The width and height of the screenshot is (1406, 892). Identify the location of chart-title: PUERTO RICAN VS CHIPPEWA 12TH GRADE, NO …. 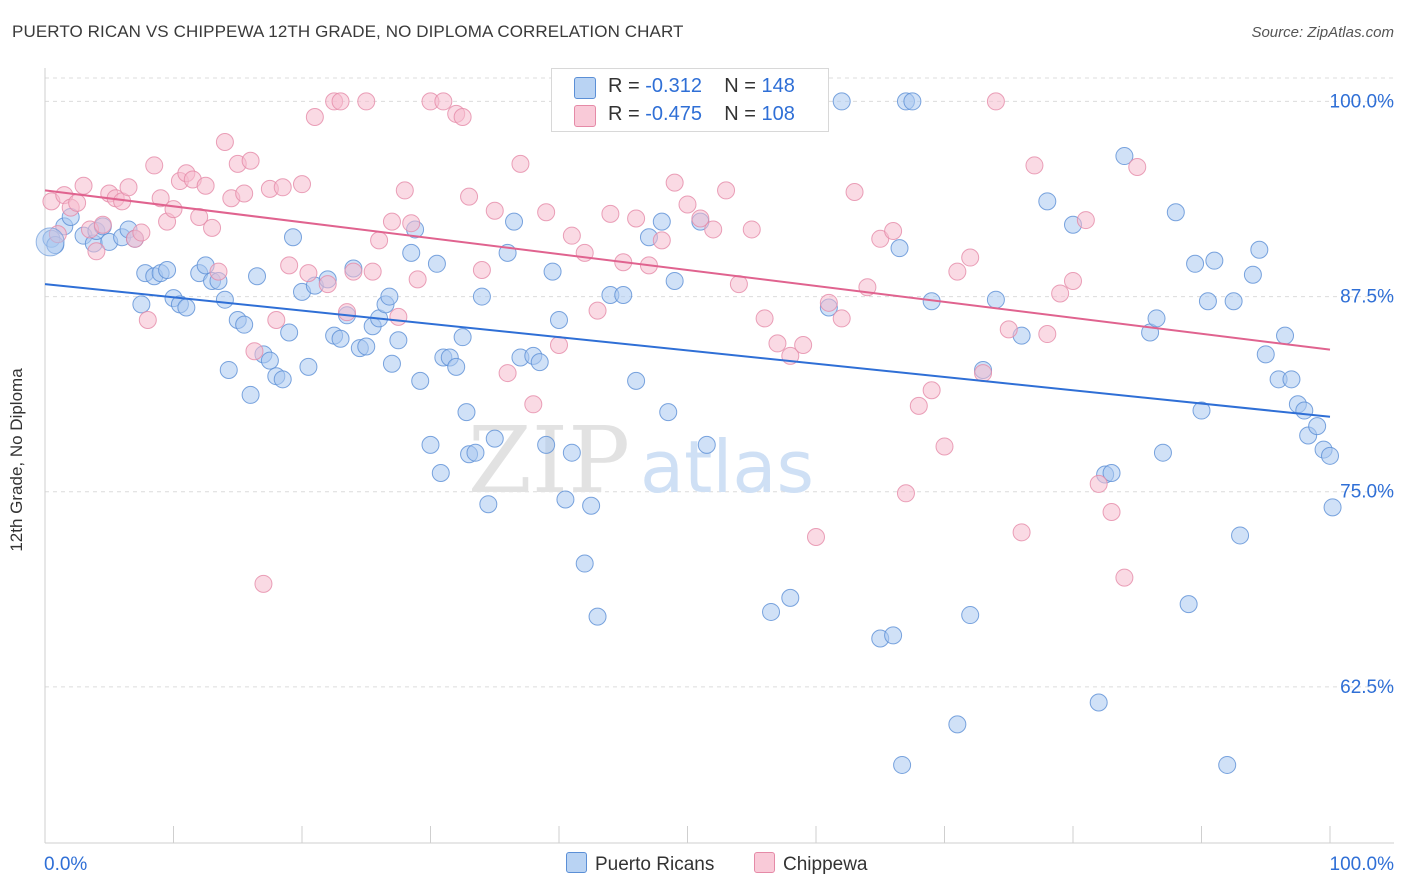
(348, 31).